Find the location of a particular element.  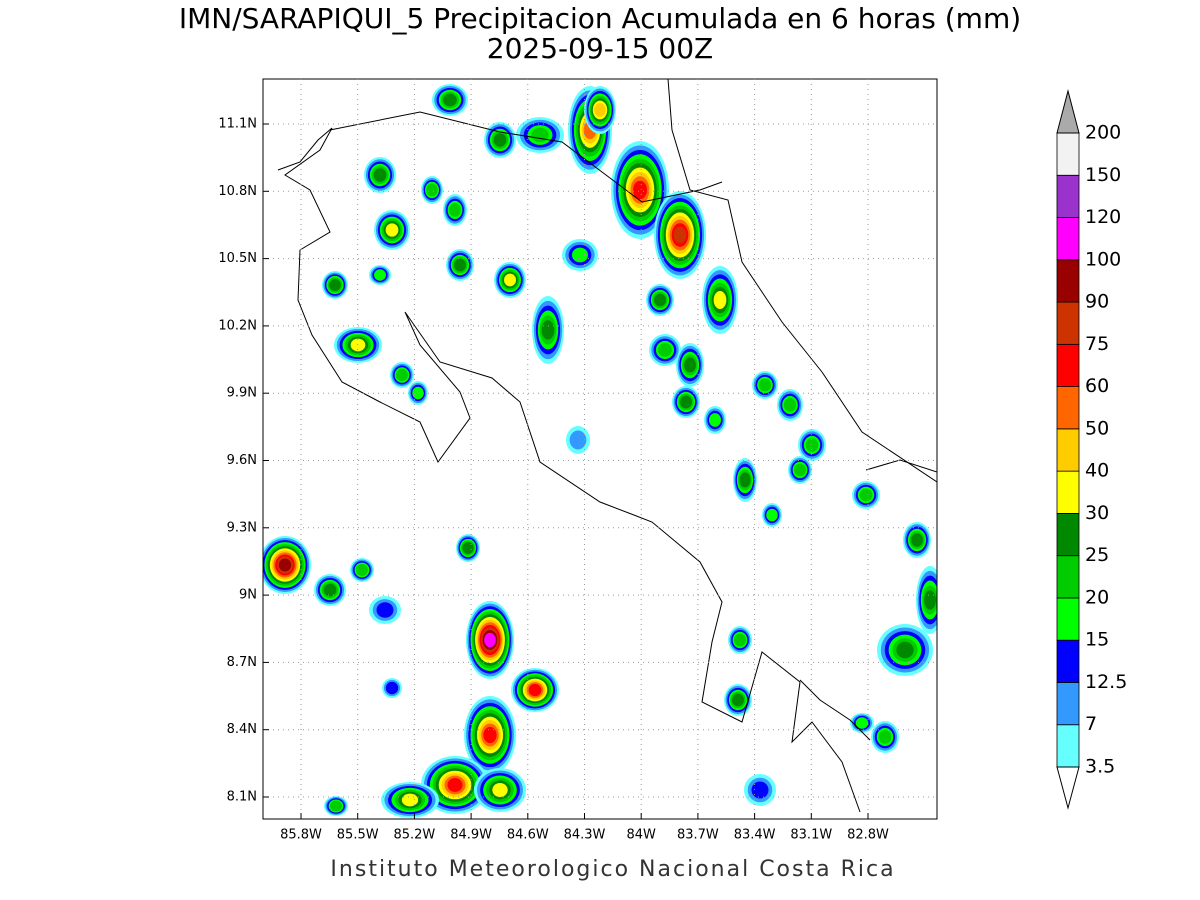

colorbar-label: 150 is located at coordinates (1103, 175).